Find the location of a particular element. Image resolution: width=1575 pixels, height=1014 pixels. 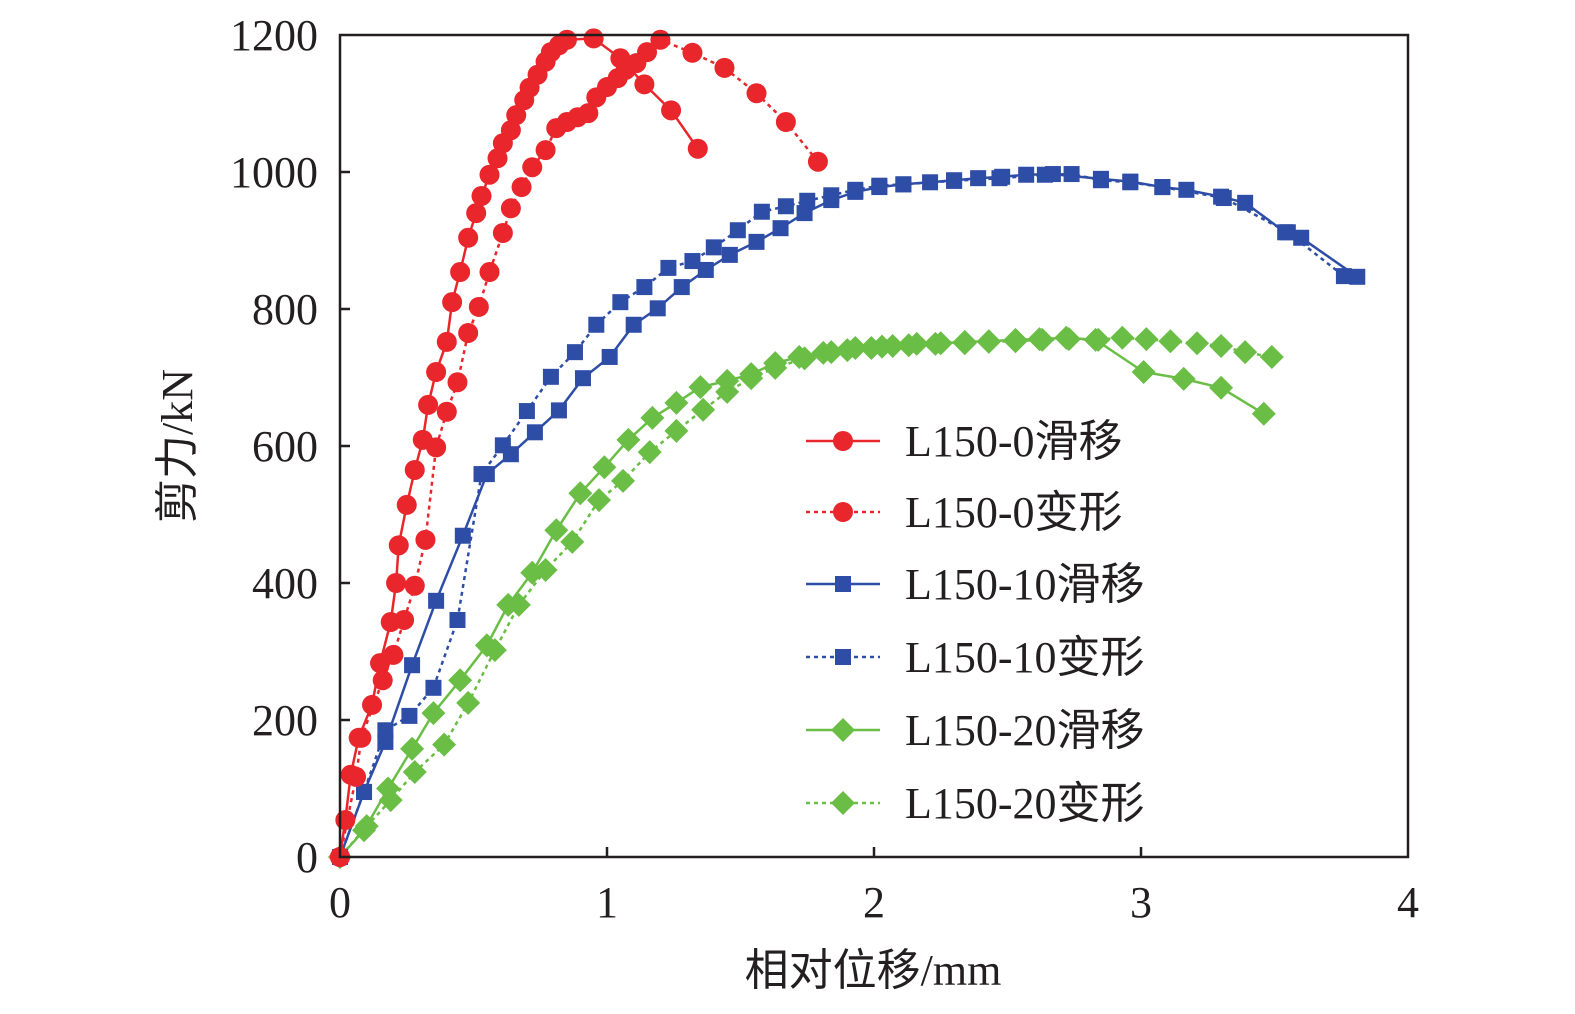

legend-item: L150-10滑移 is located at coordinates (975, 584).